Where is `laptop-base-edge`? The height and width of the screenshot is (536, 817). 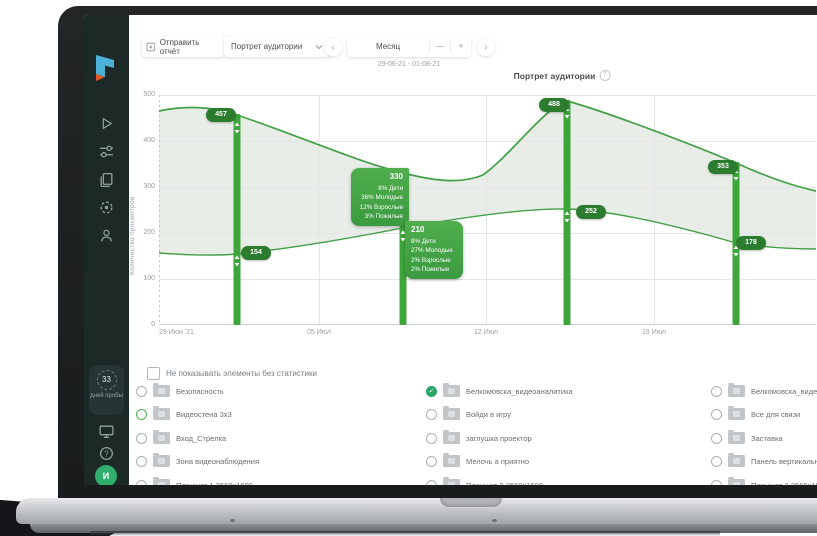 laptop-base-edge is located at coordinates (423, 528).